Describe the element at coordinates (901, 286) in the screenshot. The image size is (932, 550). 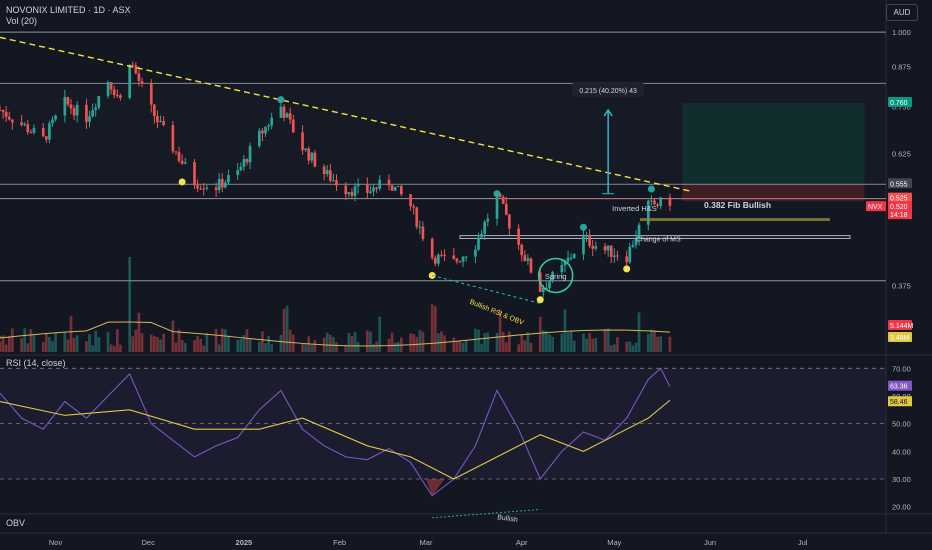
I see `price-tick-label: 0.375` at that location.